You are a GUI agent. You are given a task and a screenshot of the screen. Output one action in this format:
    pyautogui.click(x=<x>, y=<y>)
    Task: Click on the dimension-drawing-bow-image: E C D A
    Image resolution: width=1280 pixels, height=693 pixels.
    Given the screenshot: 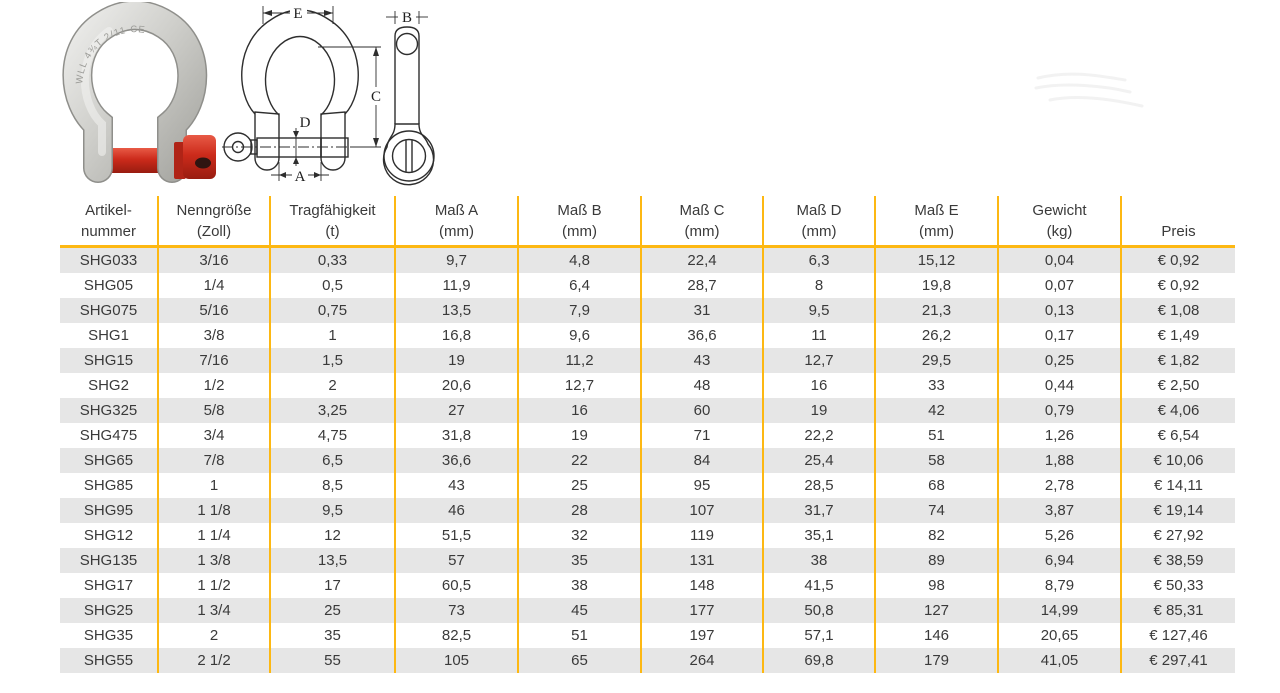 What is the action you would take?
    pyautogui.click(x=303, y=94)
    